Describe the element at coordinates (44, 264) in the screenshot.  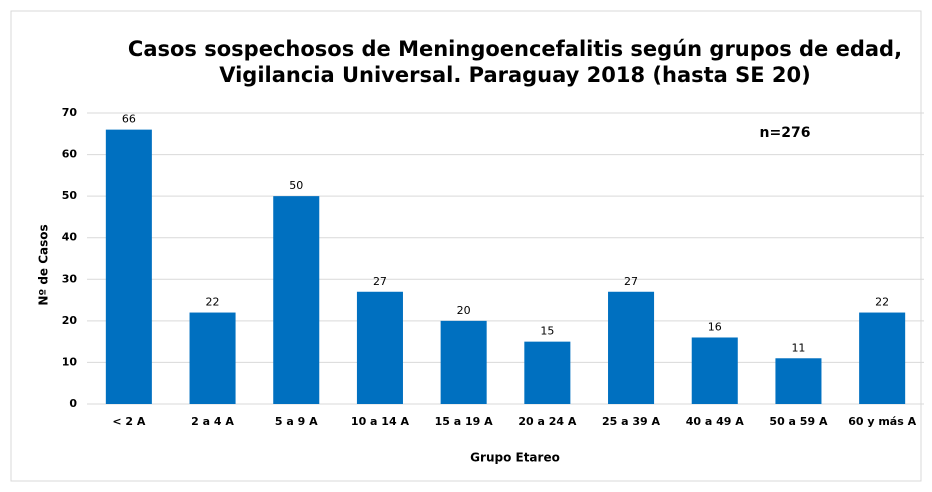
I see `y-axis-label: Nº de Casos` at that location.